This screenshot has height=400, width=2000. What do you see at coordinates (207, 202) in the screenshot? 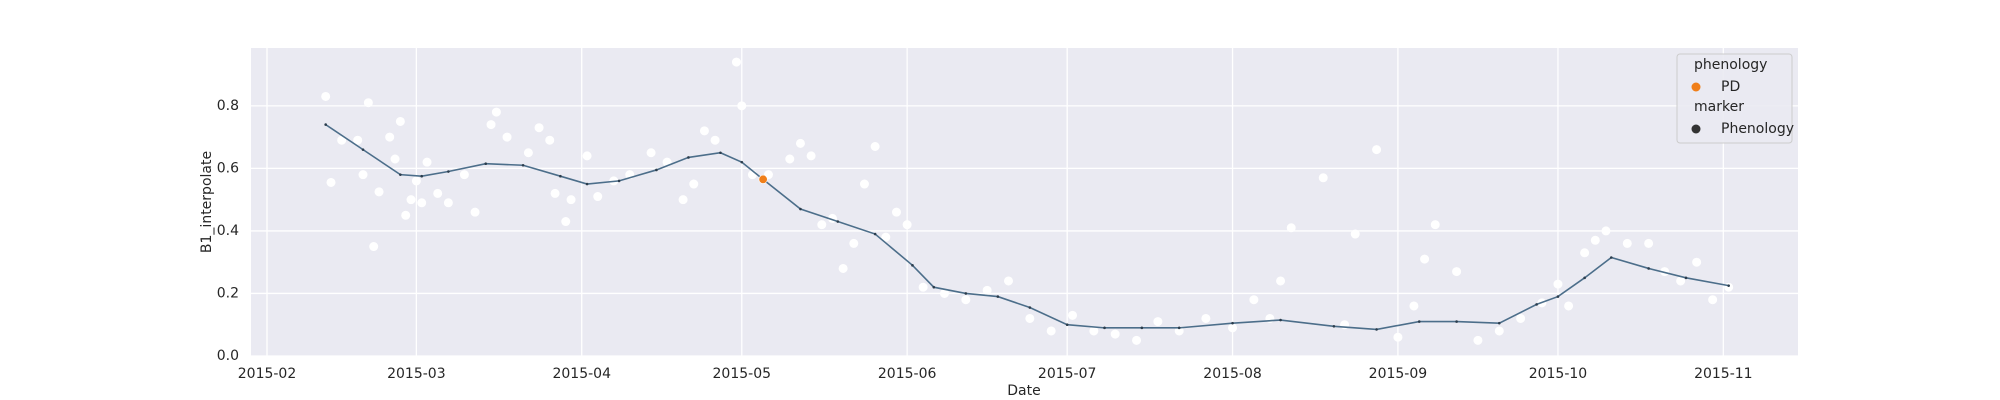
I see `y-axis-label: B1_interpolate` at bounding box center [207, 202].